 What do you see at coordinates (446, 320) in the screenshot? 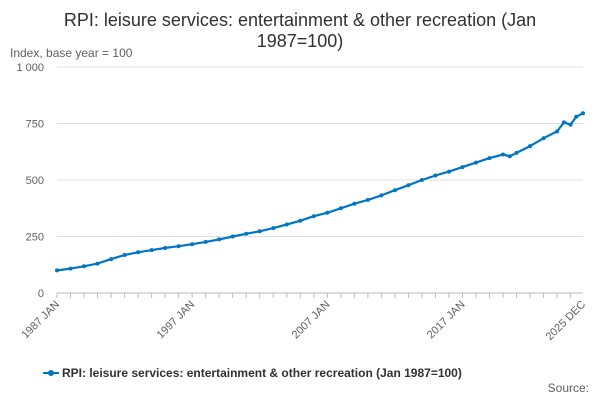
I see `x-tick-label: 2017 JAN` at bounding box center [446, 320].